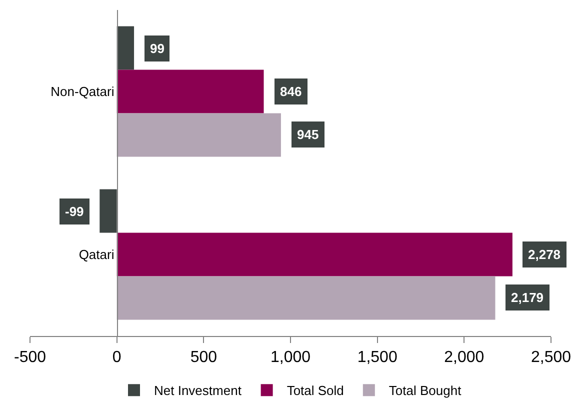 The width and height of the screenshot is (581, 415). What do you see at coordinates (527, 297) in the screenshot?
I see `data-label: 2,179` at bounding box center [527, 297].